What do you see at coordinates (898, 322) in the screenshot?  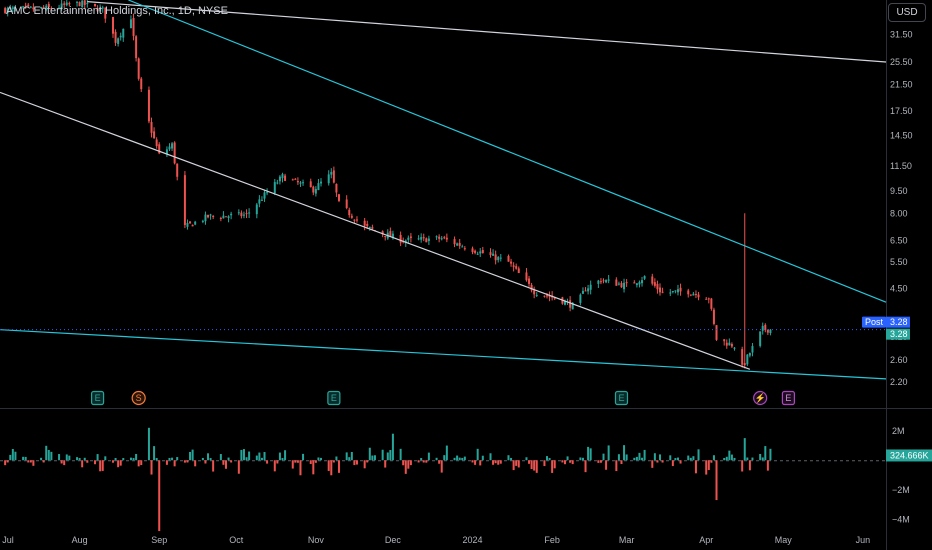 I see `post-price-tag` at bounding box center [898, 322].